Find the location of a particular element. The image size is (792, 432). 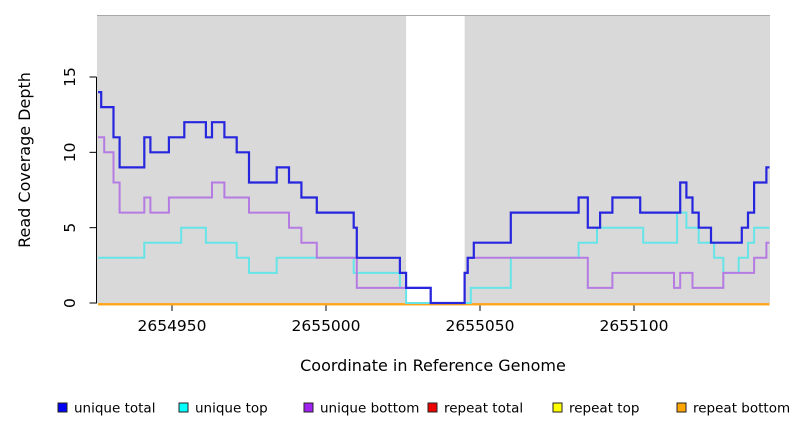

y-tick-label: 10 is located at coordinates (70, 152).